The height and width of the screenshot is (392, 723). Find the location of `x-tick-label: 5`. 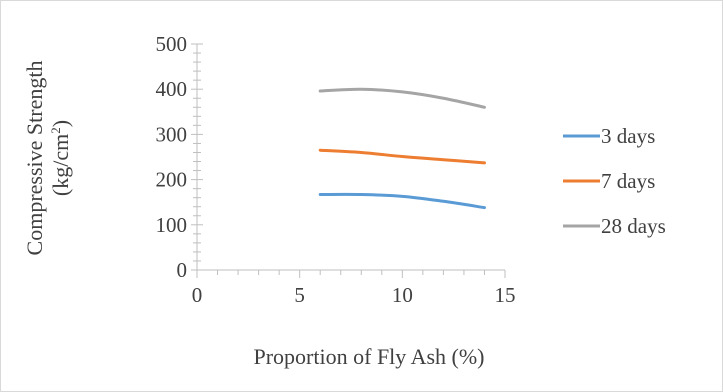

x-tick-label: 5 is located at coordinates (299, 295).